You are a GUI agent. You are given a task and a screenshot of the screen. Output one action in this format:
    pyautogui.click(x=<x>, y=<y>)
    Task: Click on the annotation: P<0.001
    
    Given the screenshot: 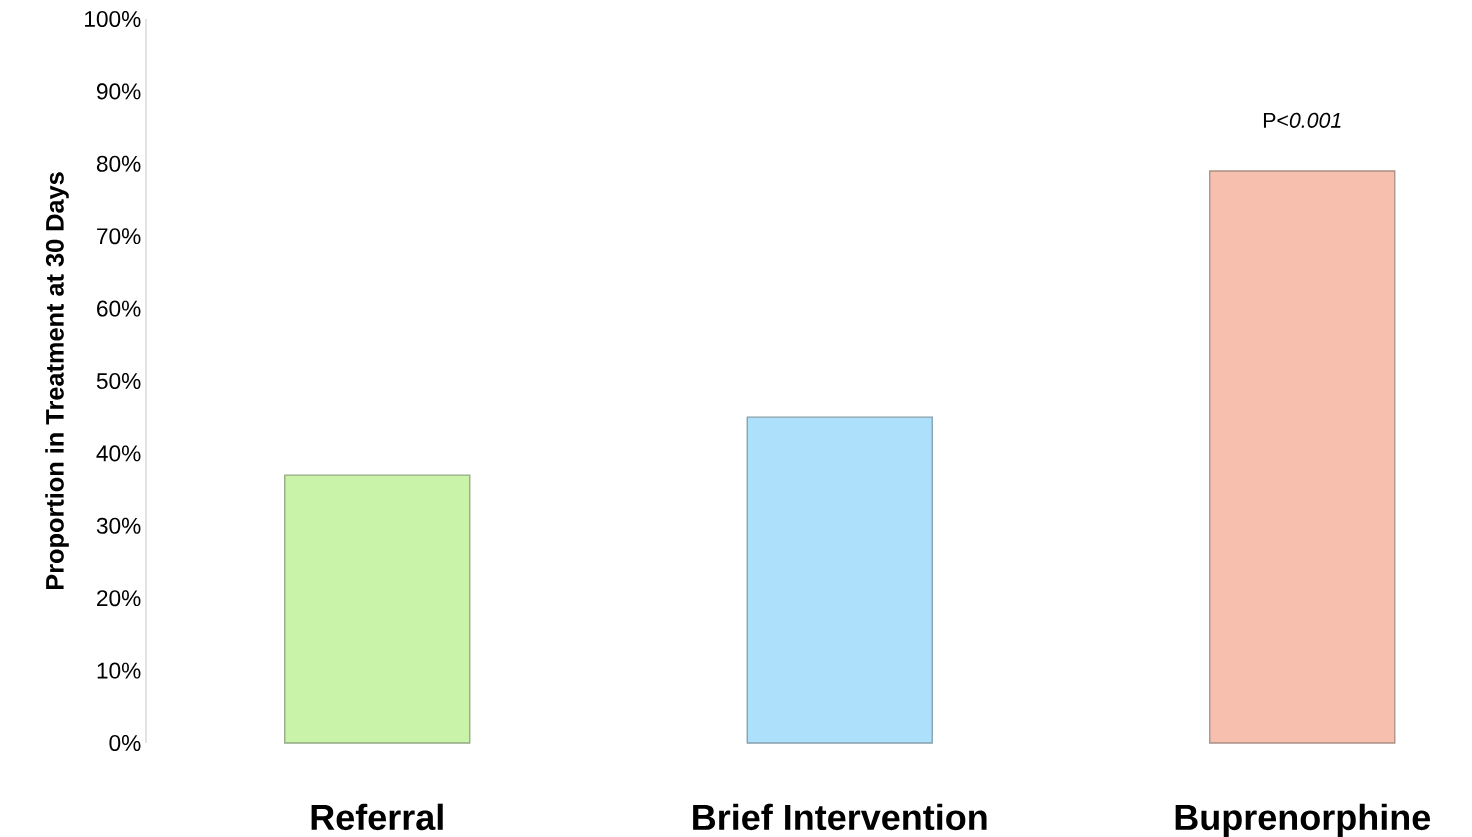 What is the action you would take?
    pyautogui.click(x=1302, y=120)
    